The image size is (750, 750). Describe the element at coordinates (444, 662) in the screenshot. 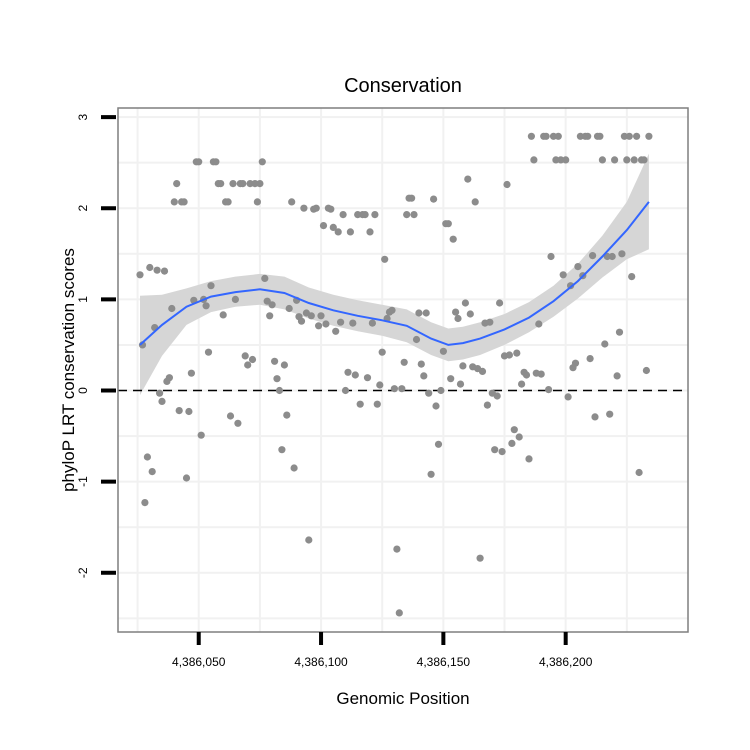

I see `x-tick-label: 4,386,150` at that location.